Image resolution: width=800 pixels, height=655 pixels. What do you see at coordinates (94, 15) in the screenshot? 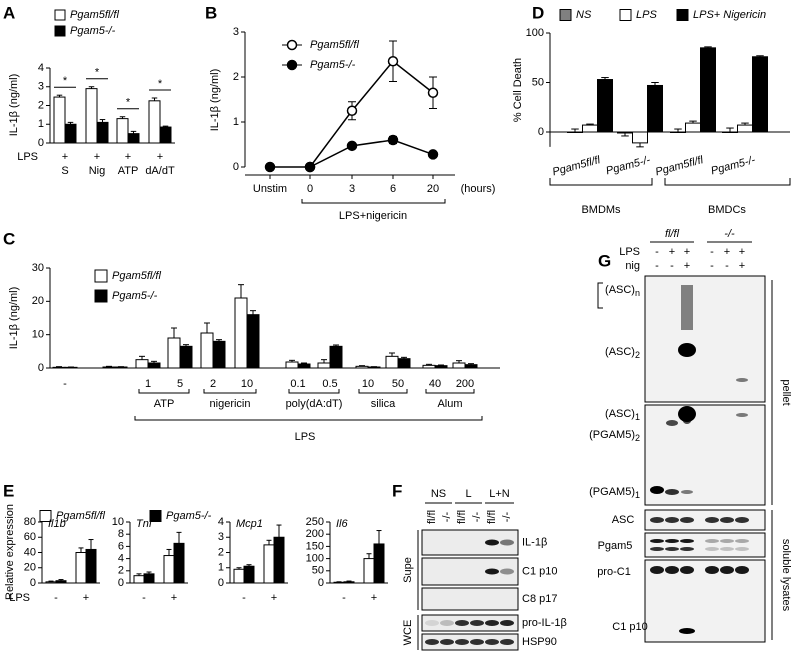
I see `legend-label: Pgam5fl/fl` at bounding box center [94, 15].